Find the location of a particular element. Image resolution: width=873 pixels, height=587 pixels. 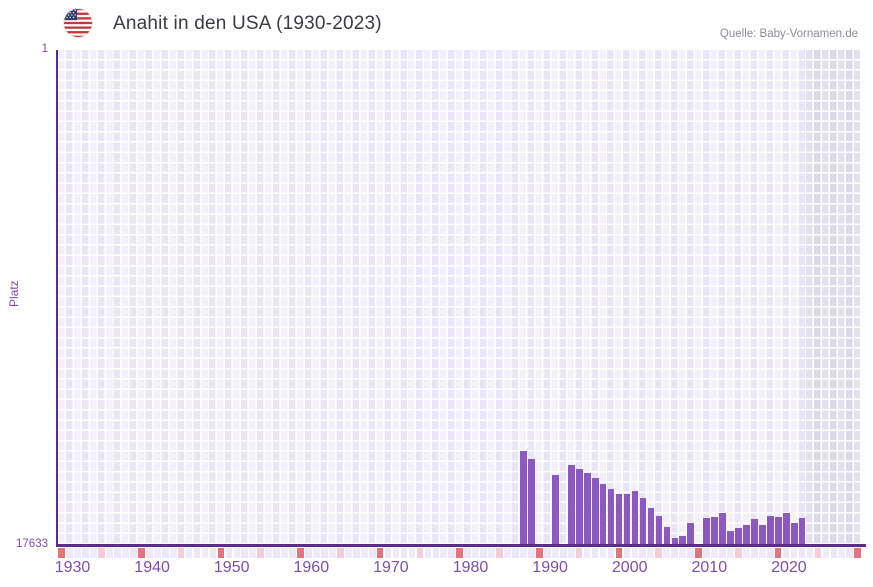

bar-1988 is located at coordinates (523, 497).